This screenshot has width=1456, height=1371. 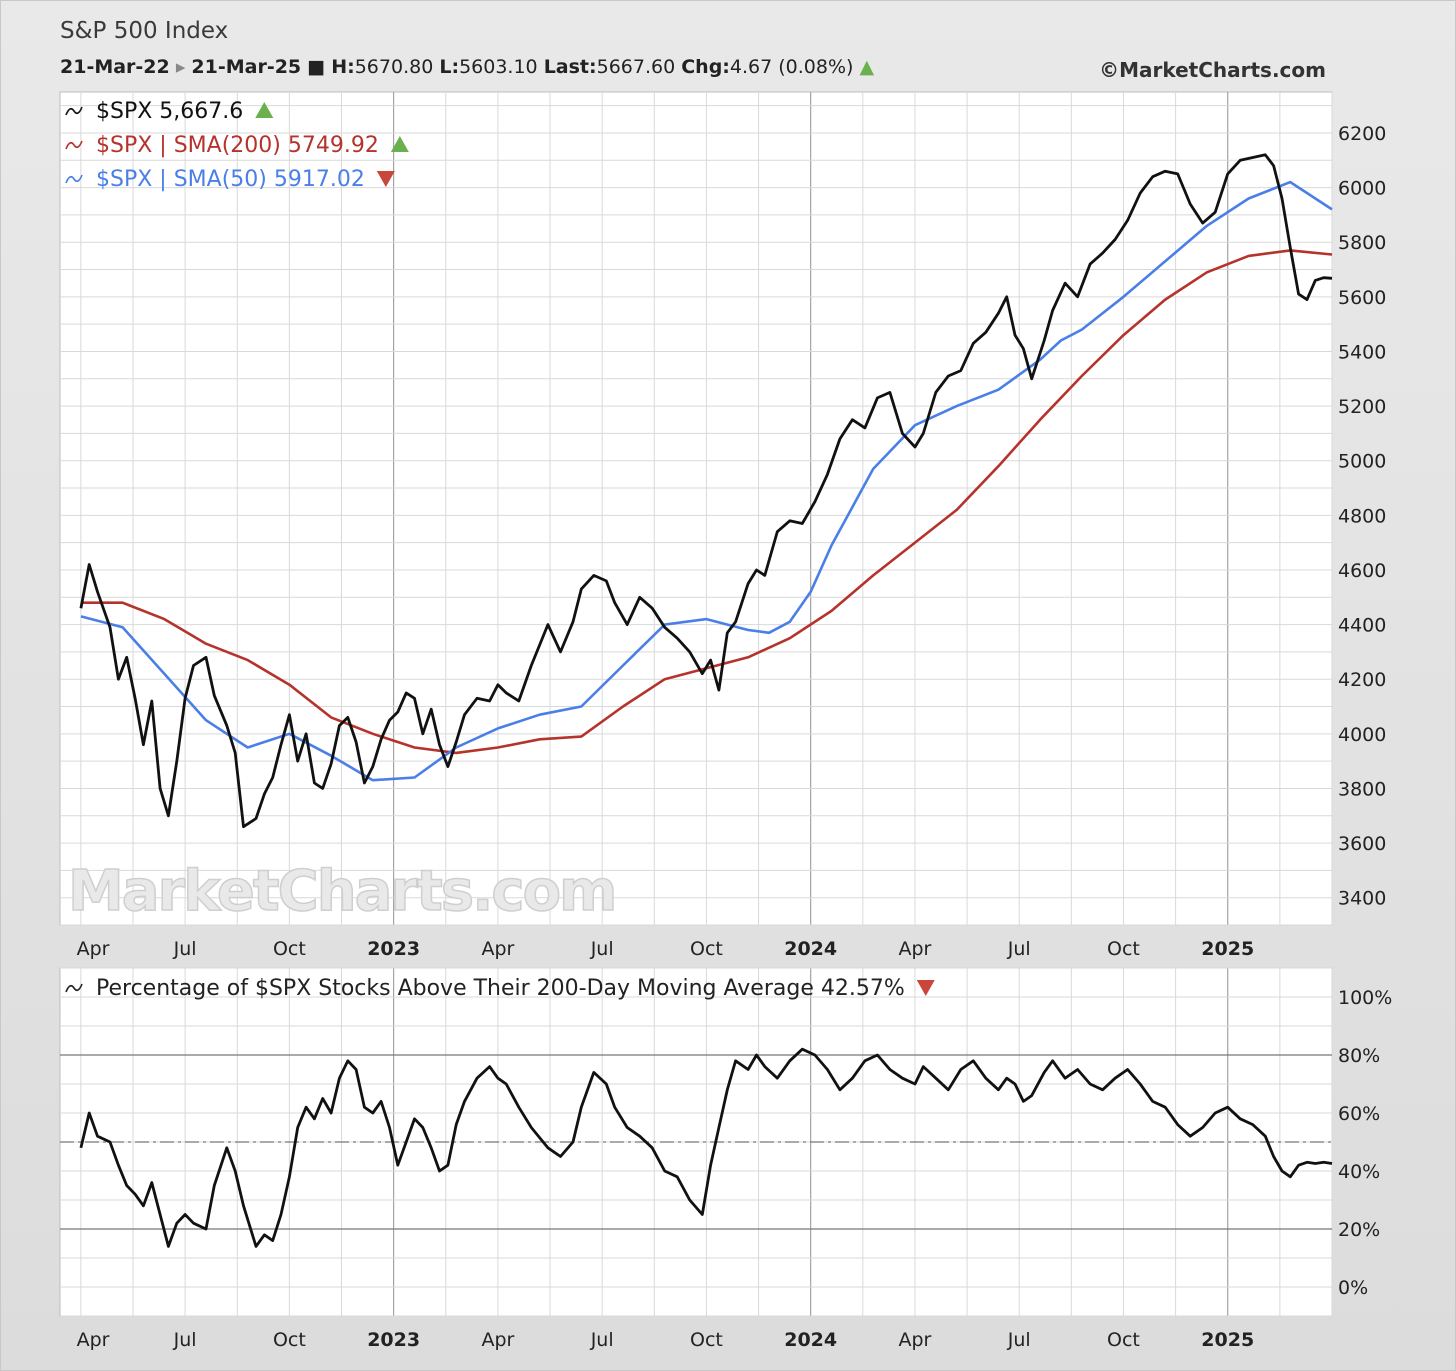 What do you see at coordinates (1365, 998) in the screenshot?
I see `y-tick-label: 100%` at bounding box center [1365, 998].